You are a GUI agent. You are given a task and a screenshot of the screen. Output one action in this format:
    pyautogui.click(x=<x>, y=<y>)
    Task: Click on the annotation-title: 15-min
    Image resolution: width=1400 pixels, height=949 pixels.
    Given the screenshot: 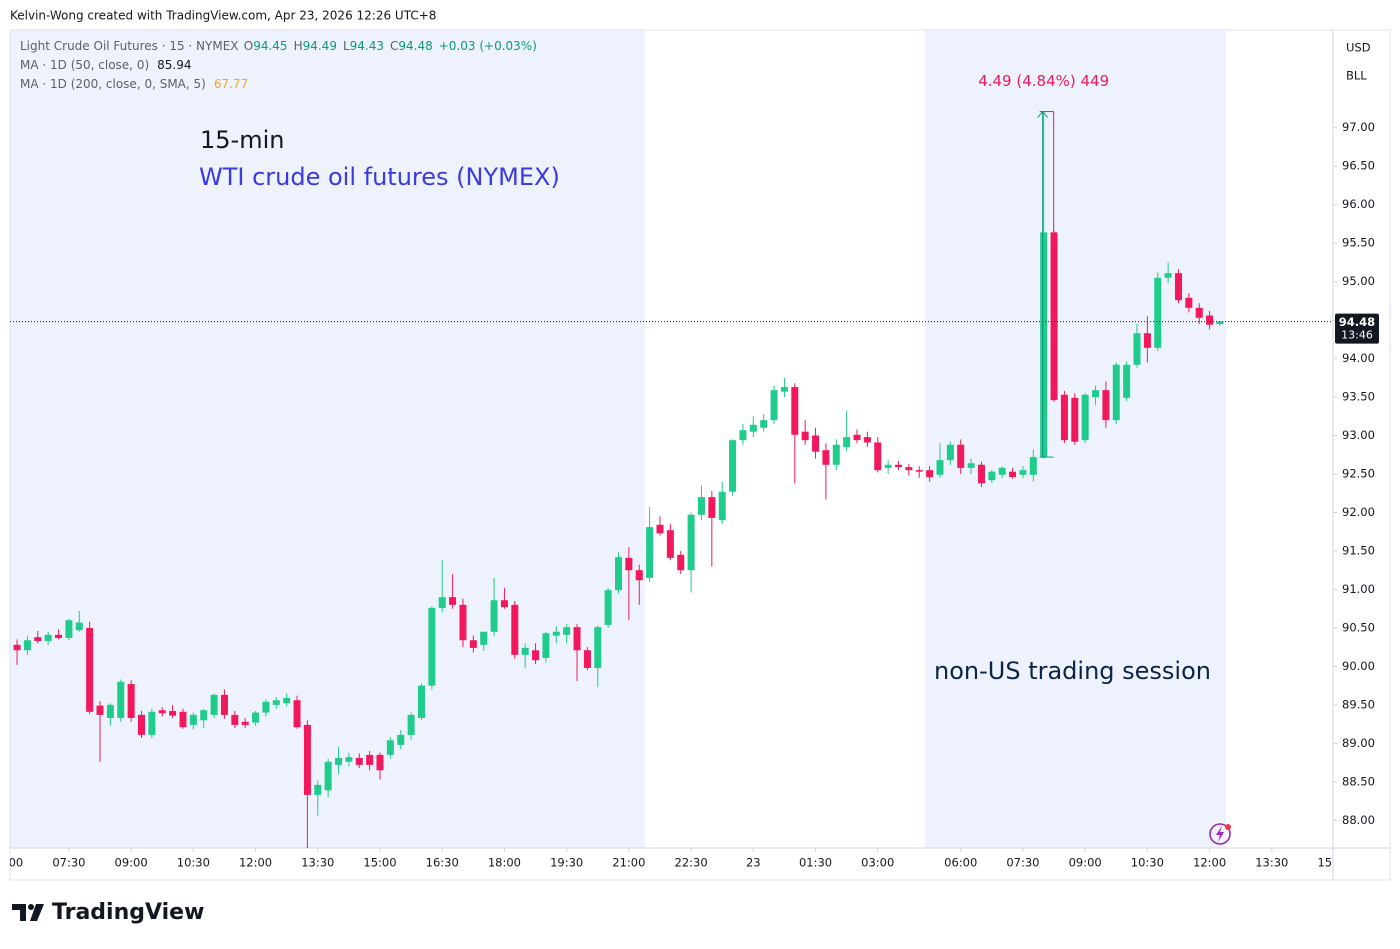 What is the action you would take?
    pyautogui.click(x=242, y=140)
    